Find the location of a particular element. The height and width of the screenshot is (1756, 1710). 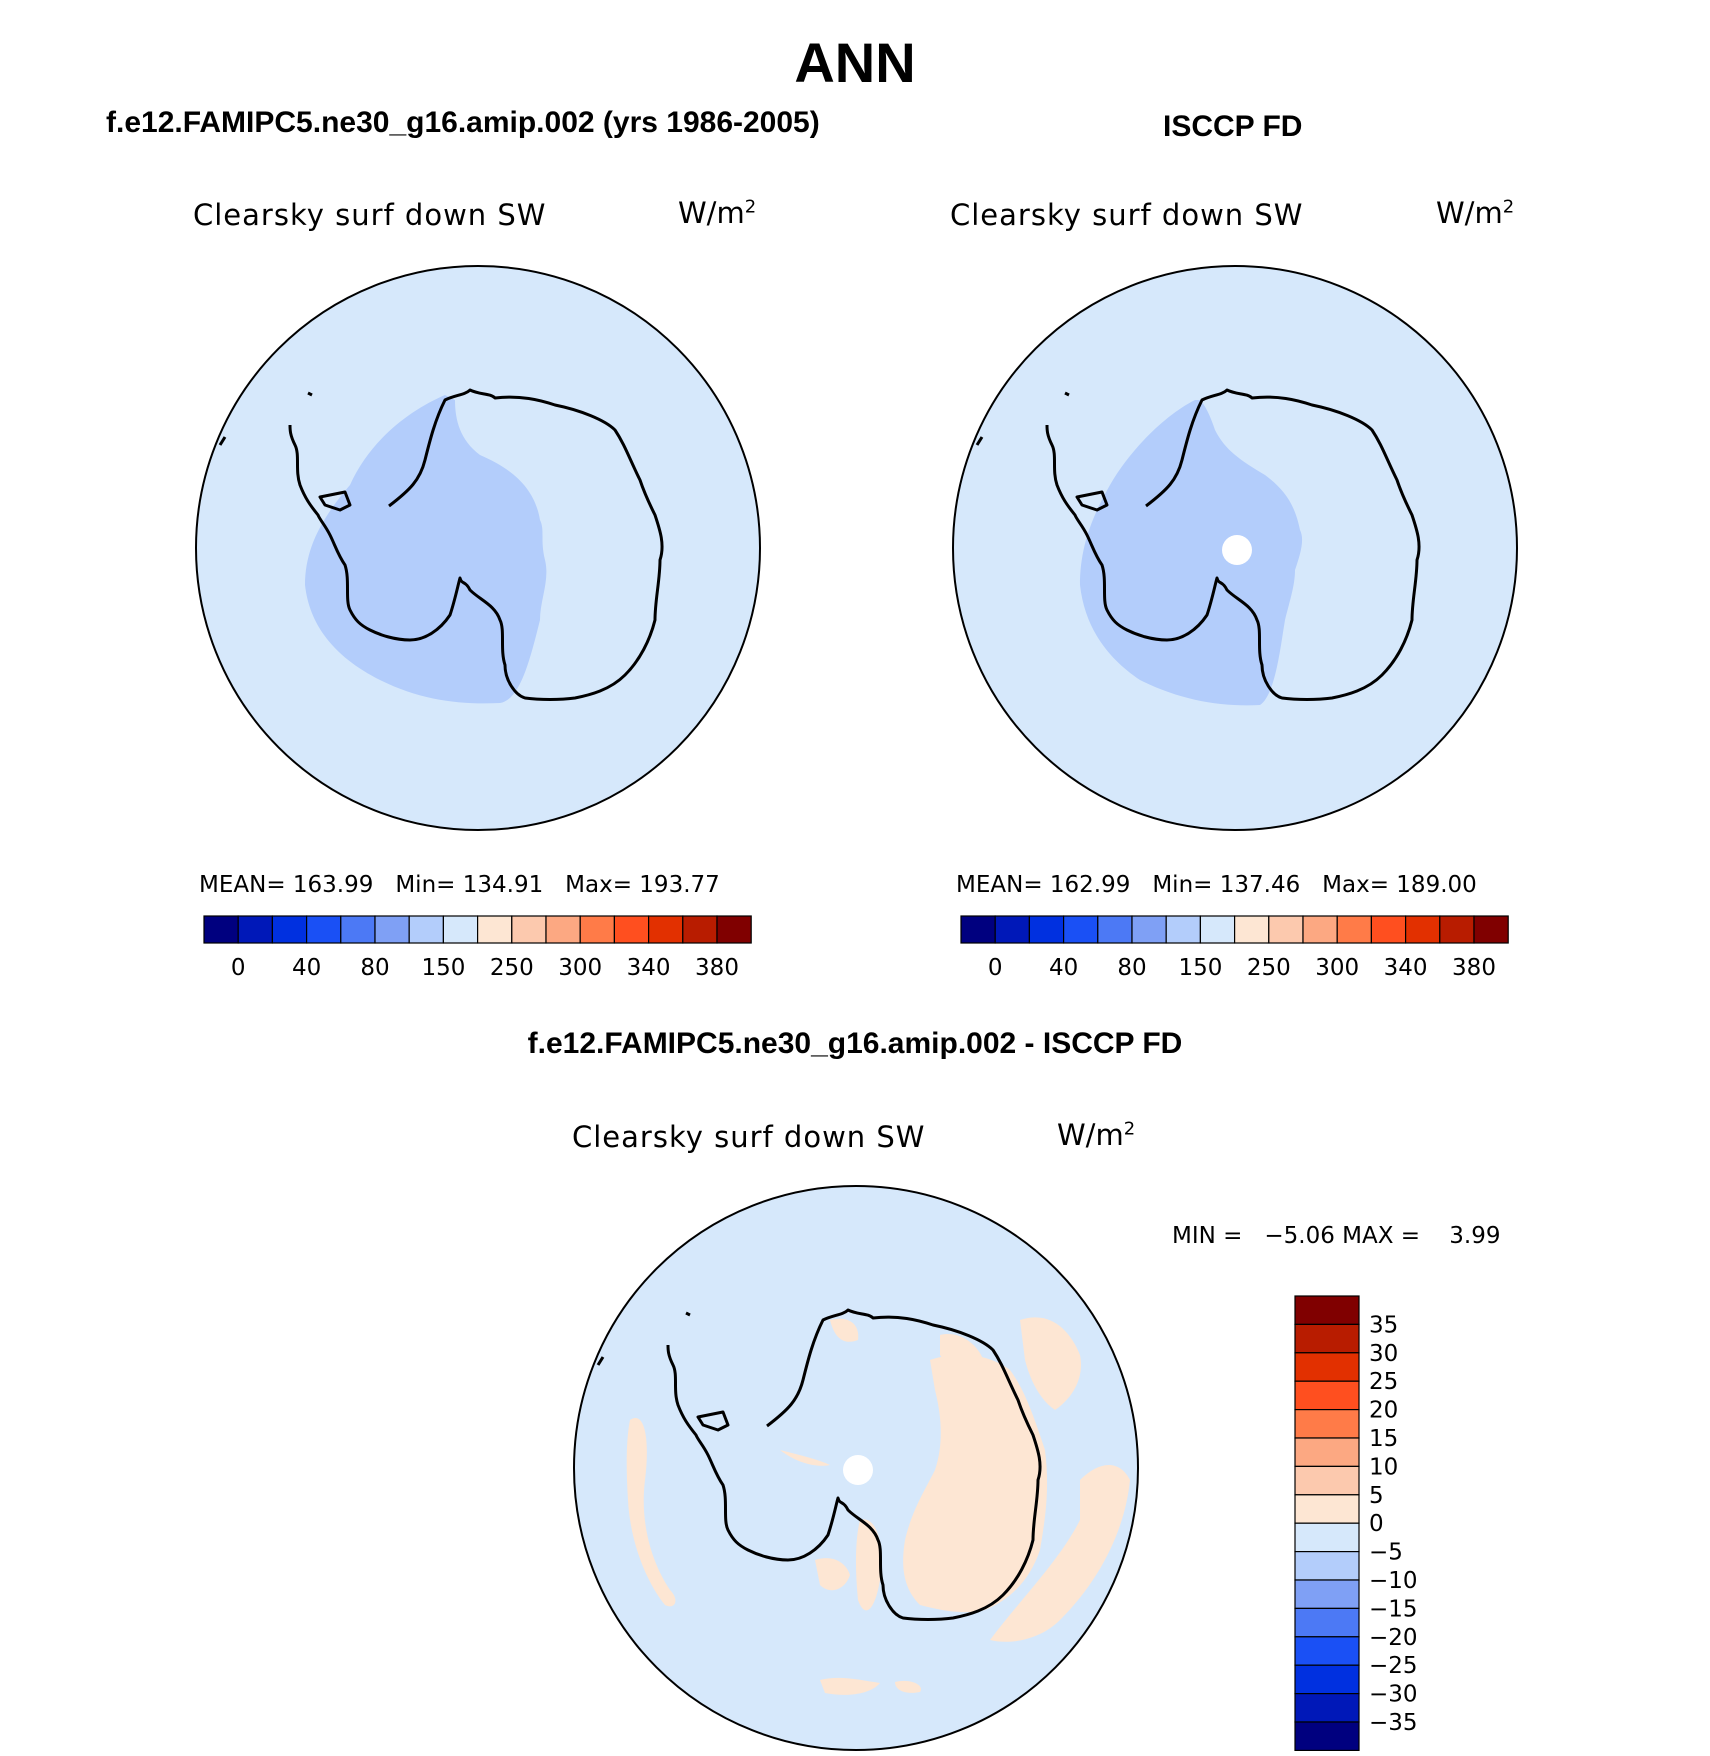

diff-colorbar-tick-label: −10 is located at coordinates (1393, 1581).